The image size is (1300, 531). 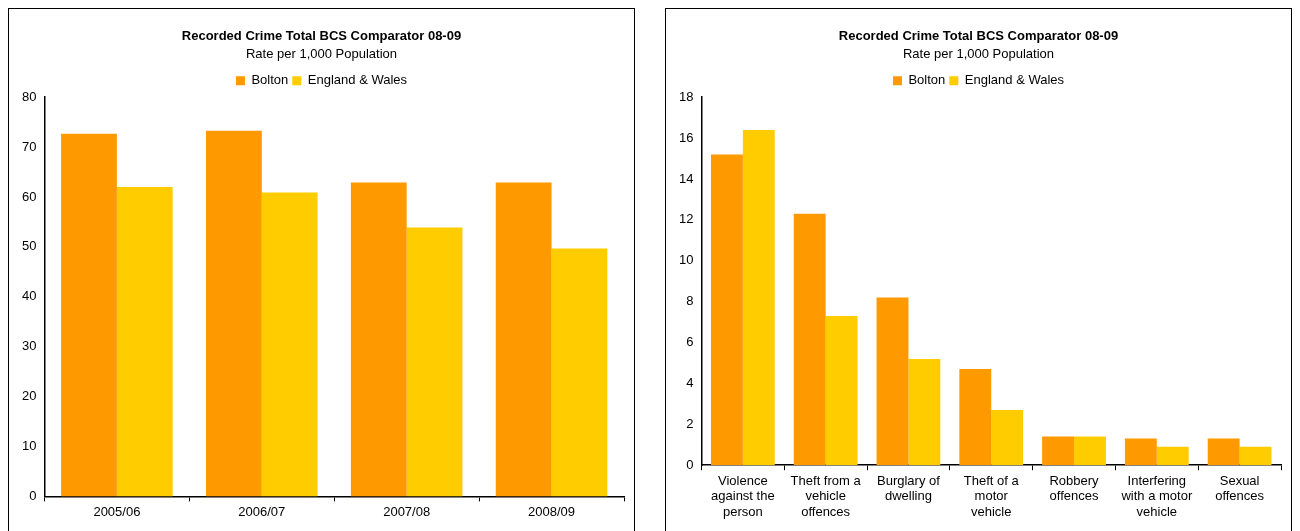 What do you see at coordinates (1156, 495) in the screenshot?
I see `x-tick-label: Interfering with a motor vehicle` at bounding box center [1156, 495].